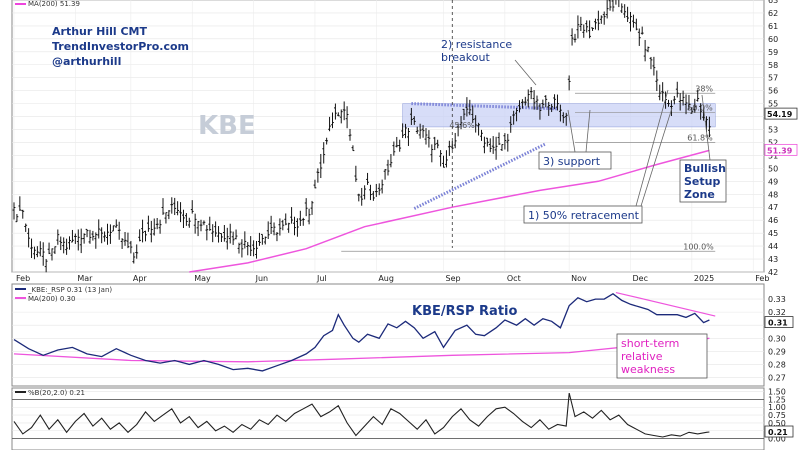 The width and height of the screenshot is (800, 450). What do you see at coordinates (762, 278) in the screenshot?
I see `month-label: Feb` at bounding box center [762, 278].